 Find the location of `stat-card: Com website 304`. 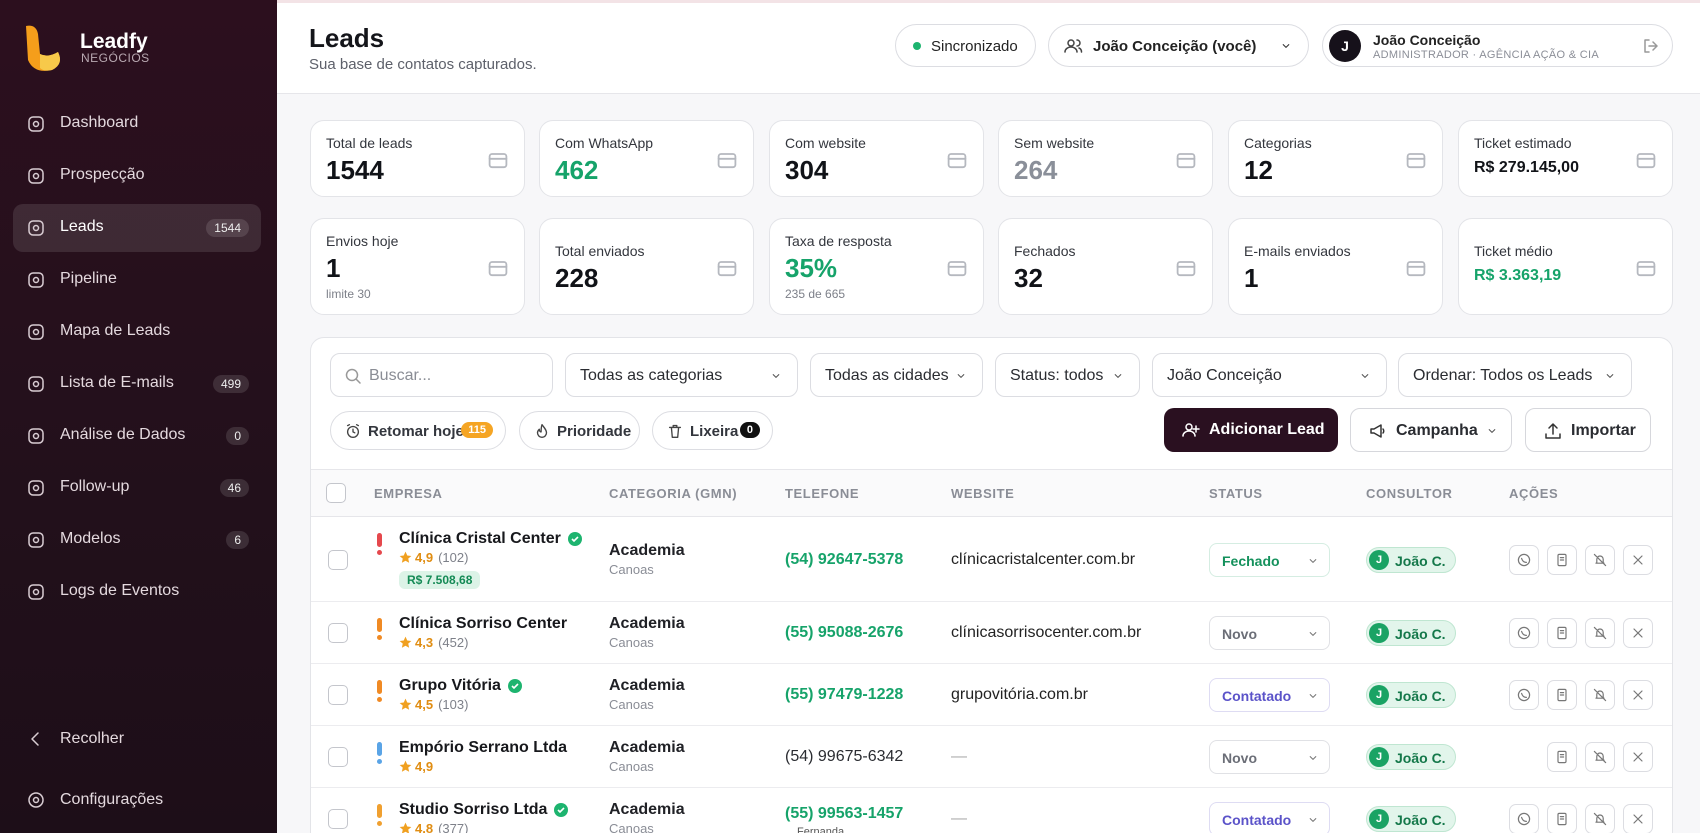

stat-card: Com website 304 is located at coordinates (876, 158).